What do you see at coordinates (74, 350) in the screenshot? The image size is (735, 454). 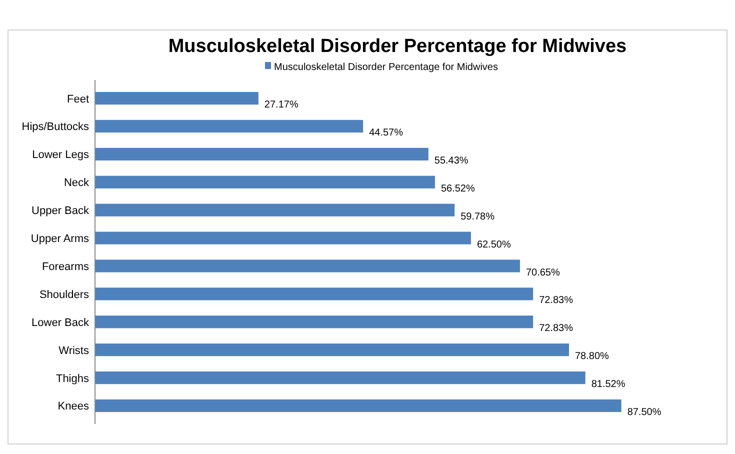 I see `y-tick-label: Wrists` at bounding box center [74, 350].